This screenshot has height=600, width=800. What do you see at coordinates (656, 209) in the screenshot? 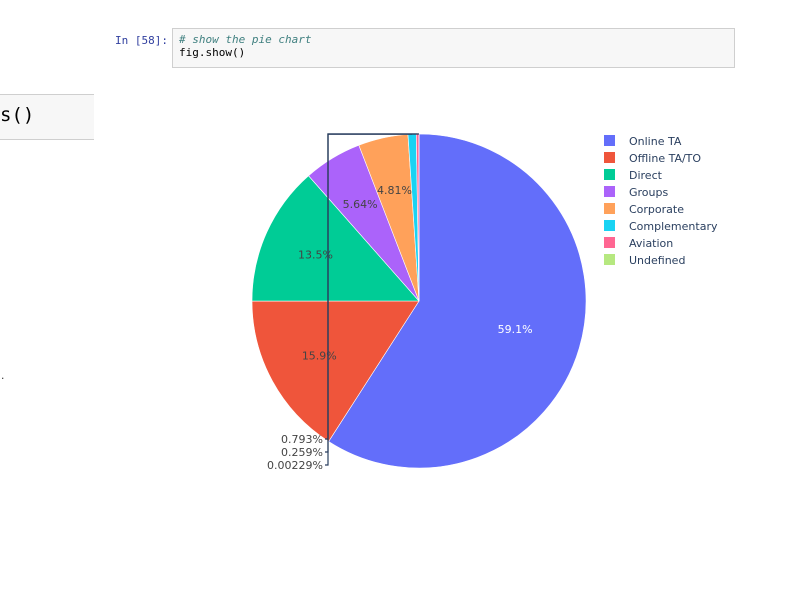
I see `legend-label: Corporate` at bounding box center [656, 209].